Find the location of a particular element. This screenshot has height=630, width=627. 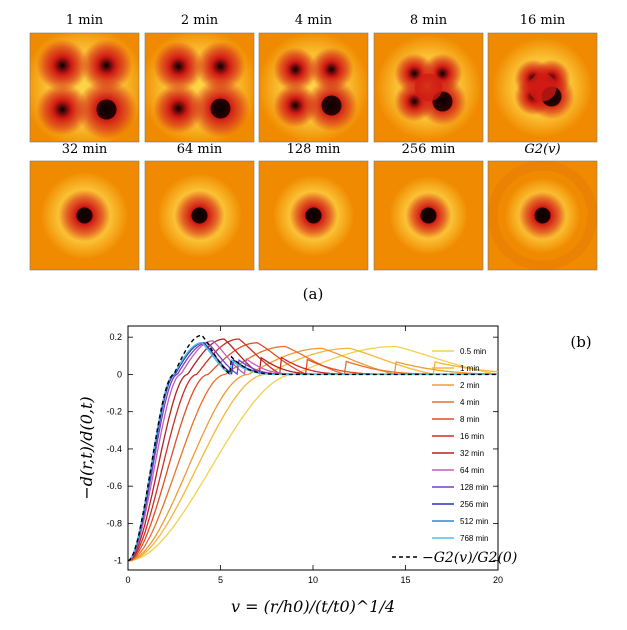

legend-label: 16 min is located at coordinates (472, 436).